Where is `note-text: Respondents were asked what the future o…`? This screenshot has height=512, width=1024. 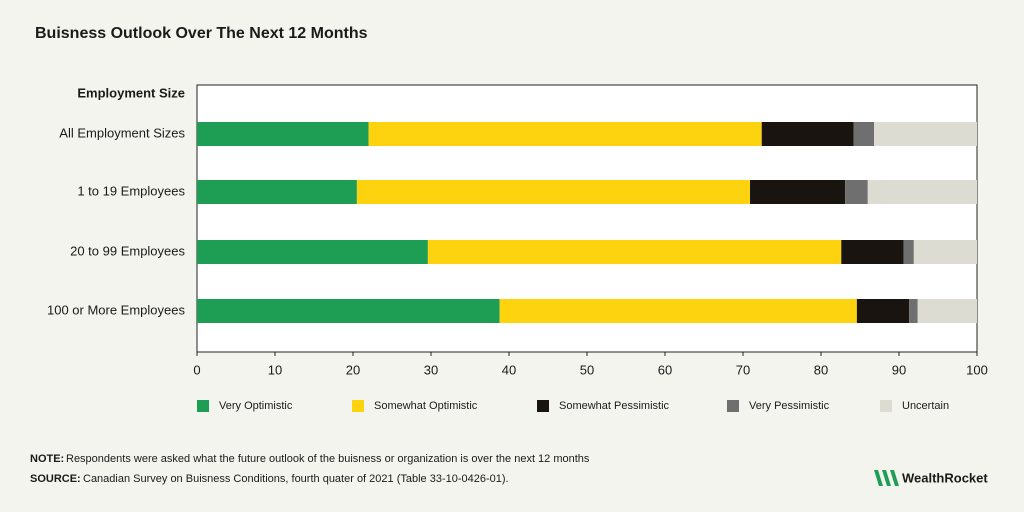
note-text: Respondents were asked what the future o… is located at coordinates (328, 459).